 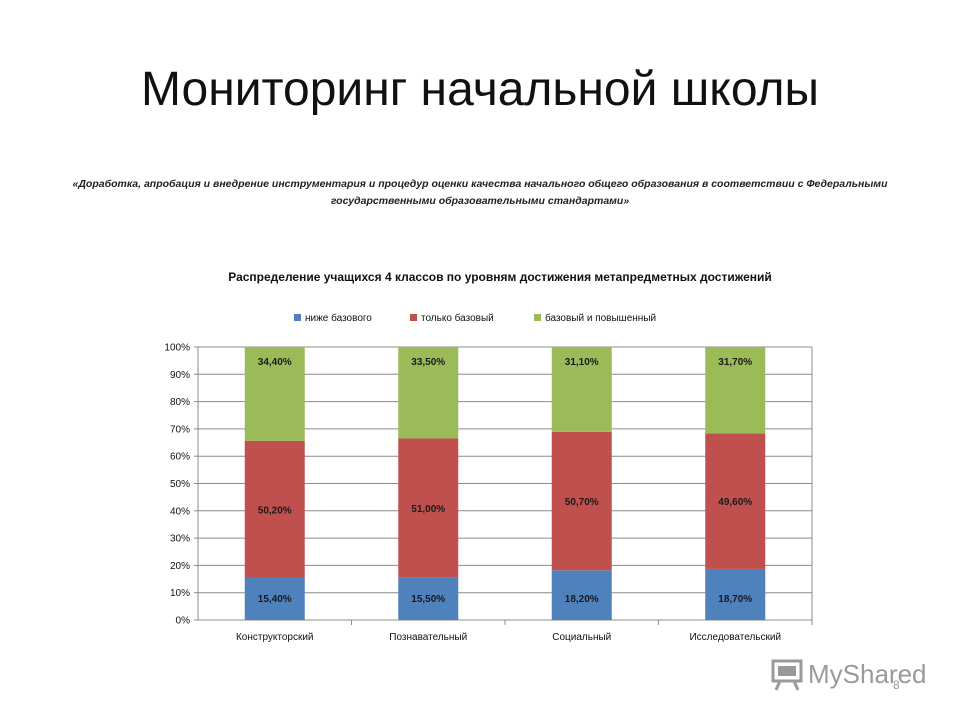 I want to click on data-label: 50,70%, so click(x=582, y=502).